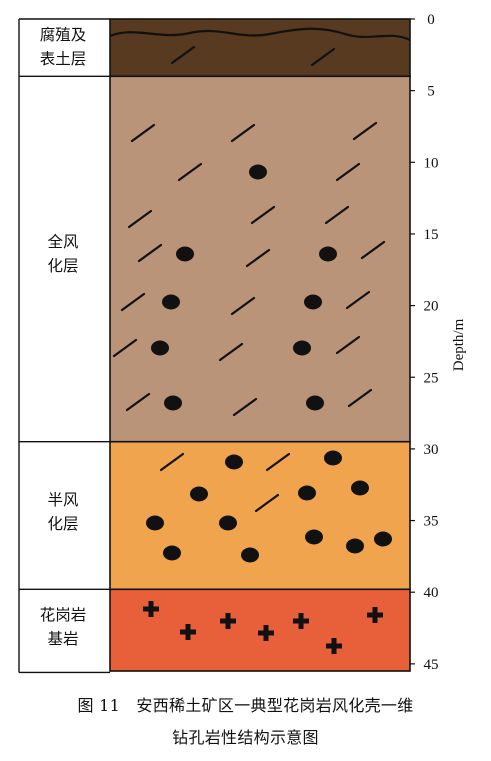 Image resolution: width=491 pixels, height=761 pixels. Describe the element at coordinates (431, 378) in the screenshot. I see `tick-label: 25` at that location.